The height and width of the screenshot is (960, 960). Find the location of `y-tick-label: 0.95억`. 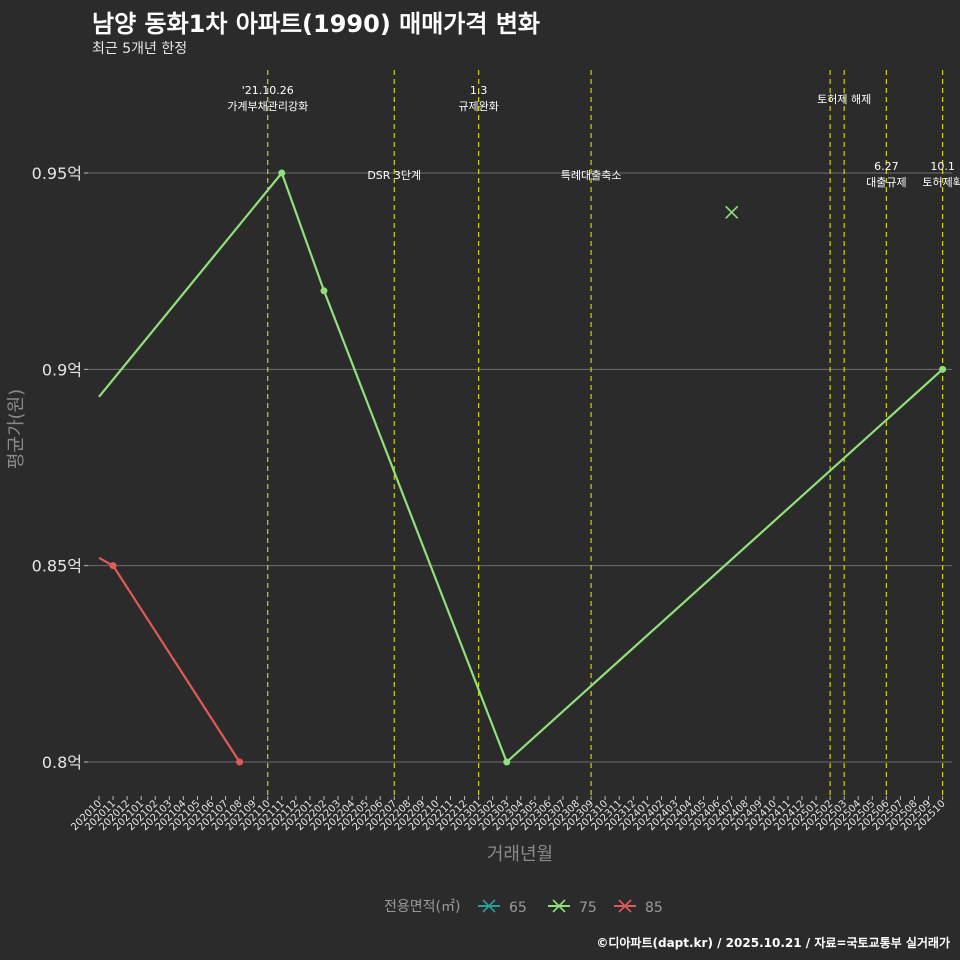

y-tick-label: 0.95억 is located at coordinates (57, 173).